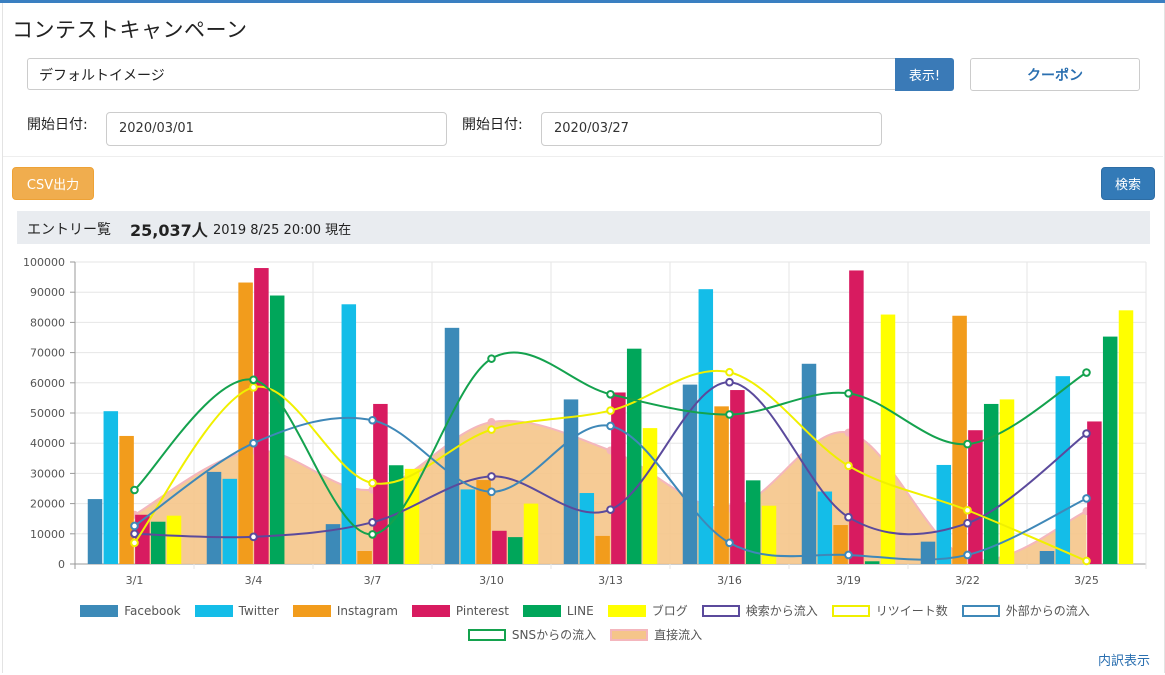 The height and width of the screenshot is (675, 1165). What do you see at coordinates (781, 611) in the screenshot?
I see `legend-label: 検索から流入` at bounding box center [781, 611].